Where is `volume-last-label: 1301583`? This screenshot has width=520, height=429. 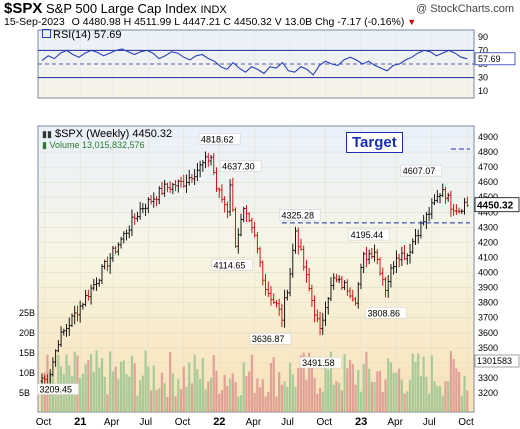 volume-last-label: 1301583 is located at coordinates (494, 361).